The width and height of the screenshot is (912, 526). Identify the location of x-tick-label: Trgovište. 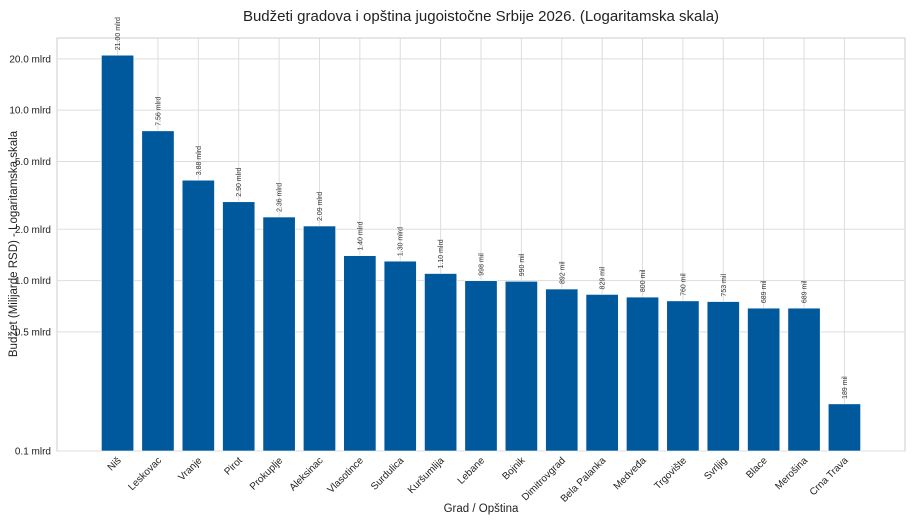
(670, 473).